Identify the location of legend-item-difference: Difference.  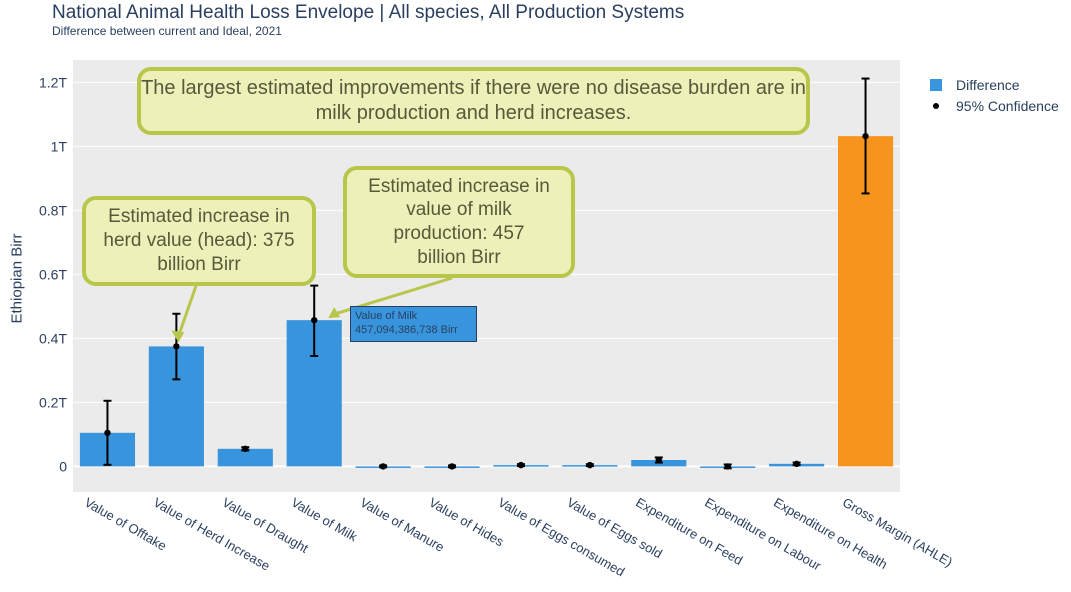
(994, 84).